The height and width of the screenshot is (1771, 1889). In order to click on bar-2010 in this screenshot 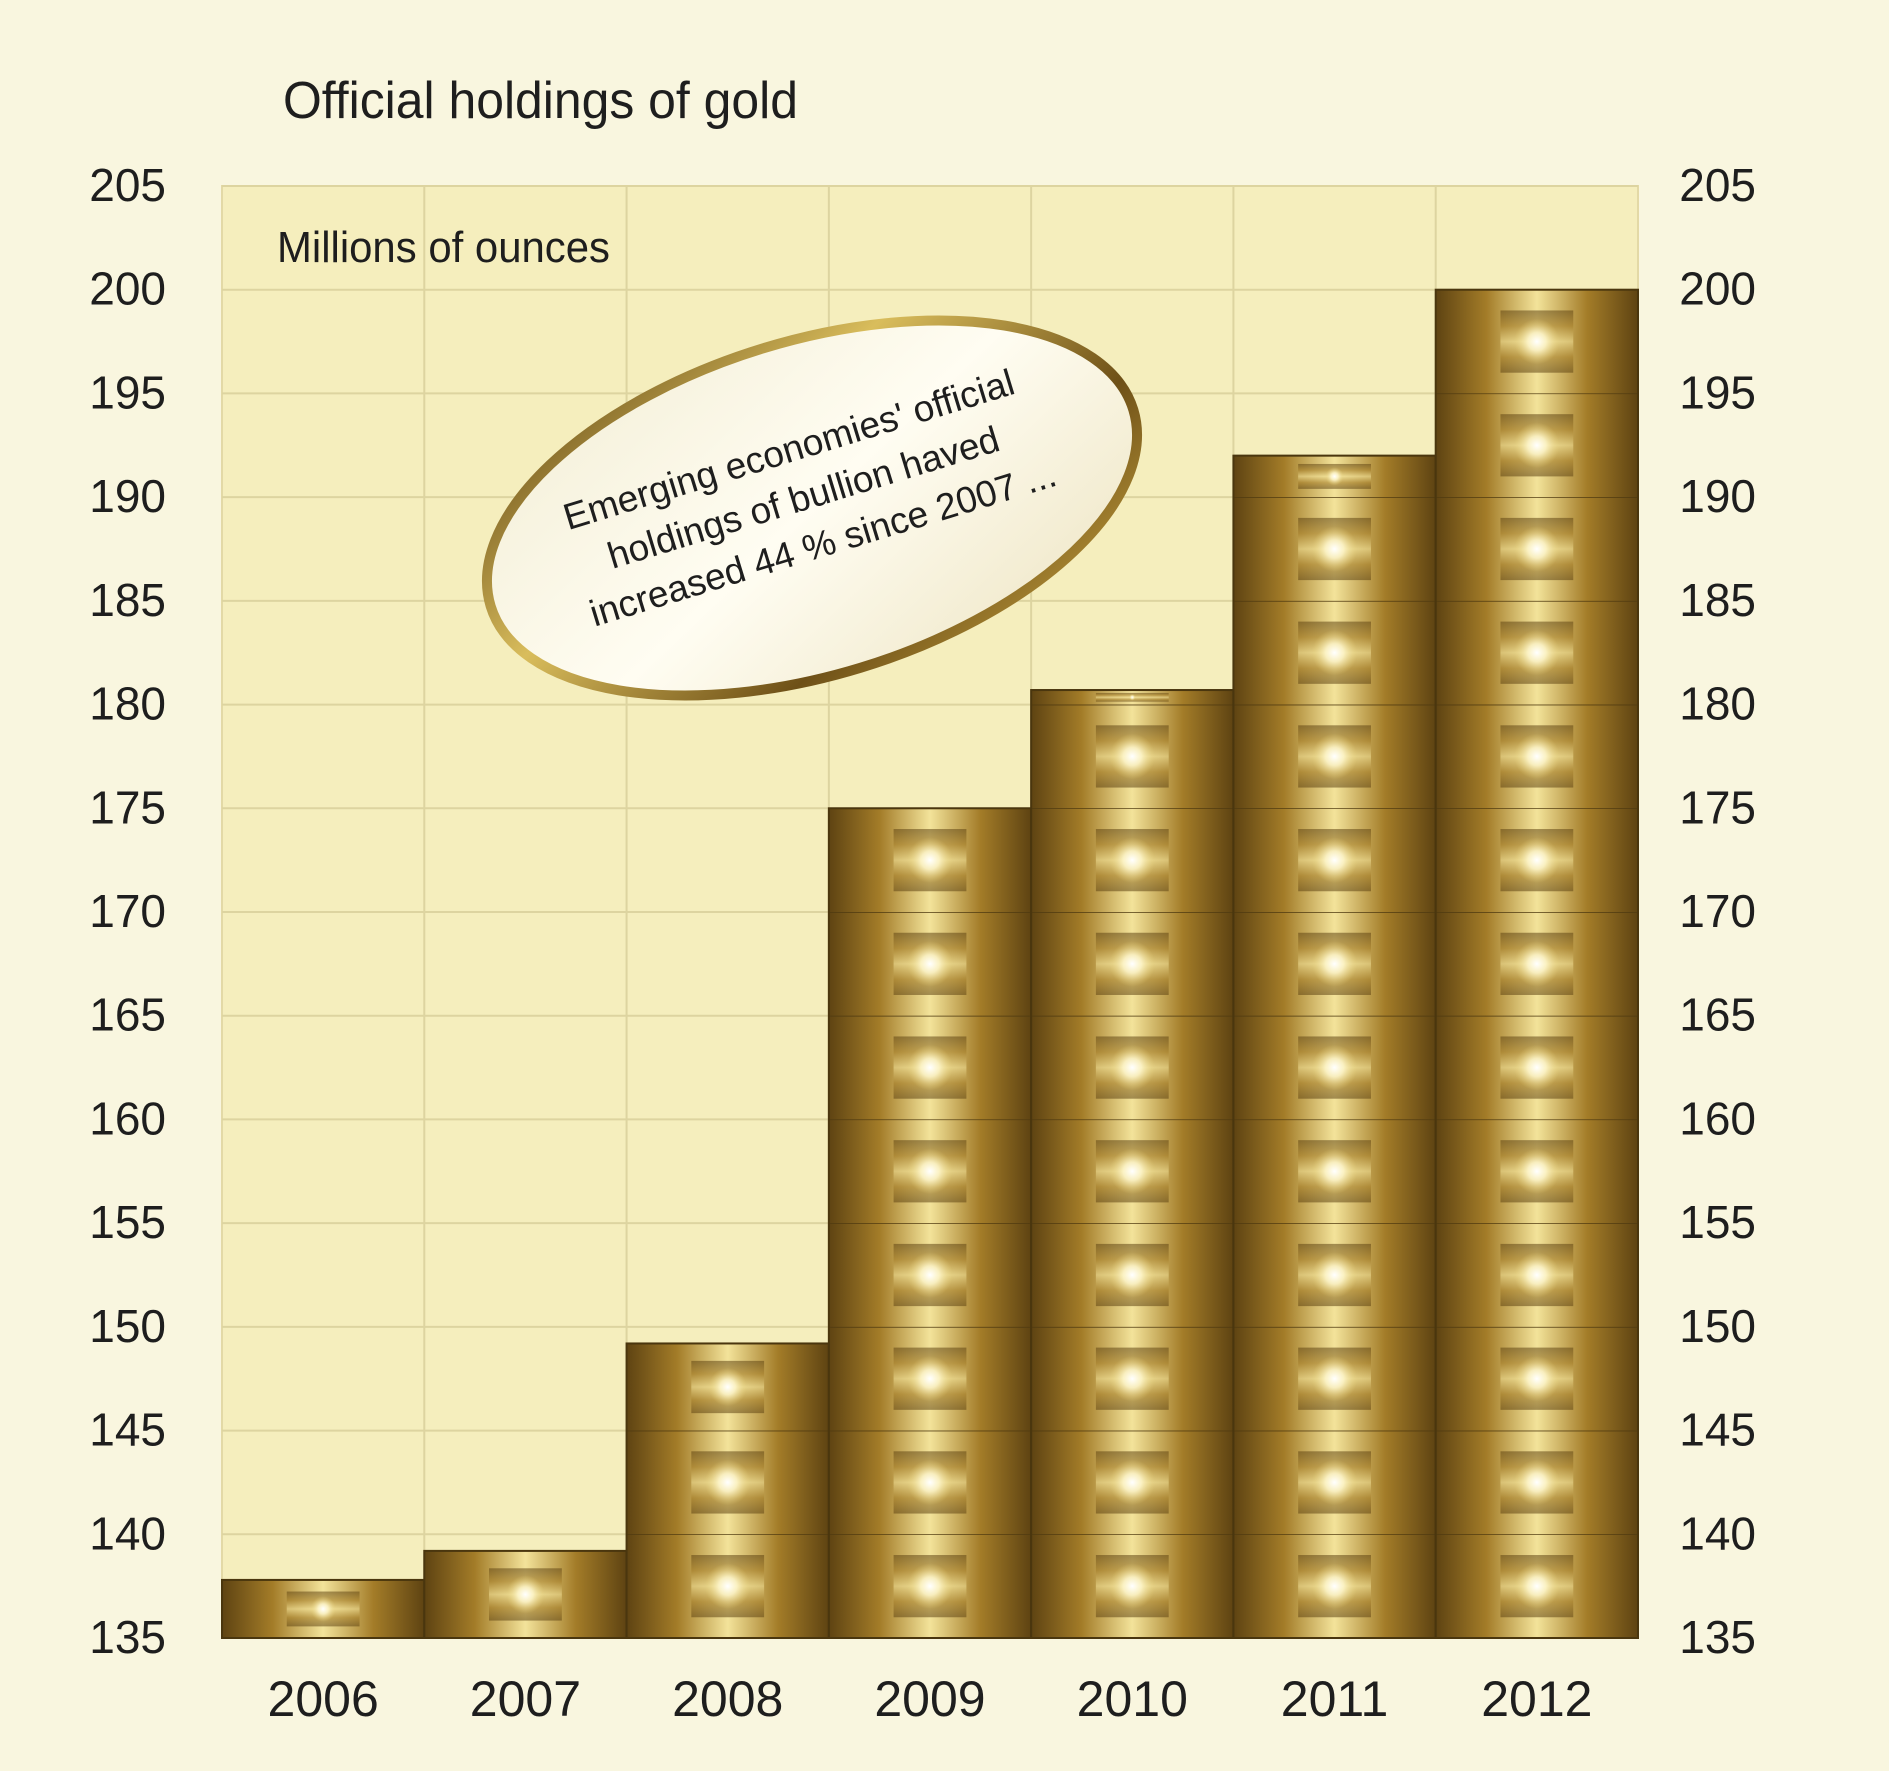, I will do `click(1132, 1164)`.